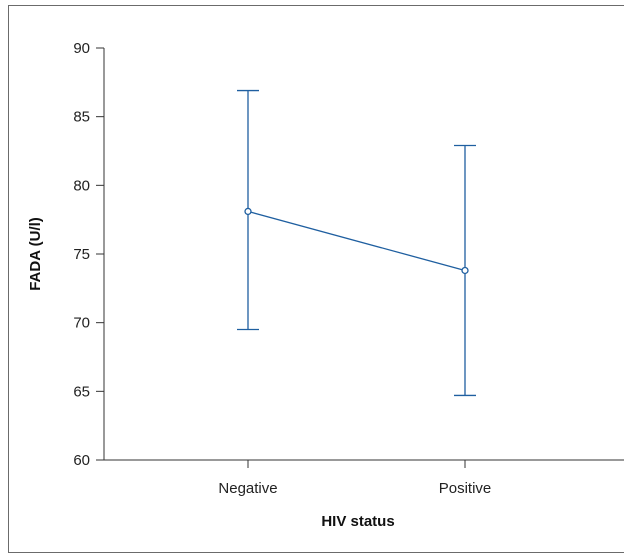 The width and height of the screenshot is (624, 553). Describe the element at coordinates (357, 521) in the screenshot. I see `x-axis-title: HIV status` at that location.